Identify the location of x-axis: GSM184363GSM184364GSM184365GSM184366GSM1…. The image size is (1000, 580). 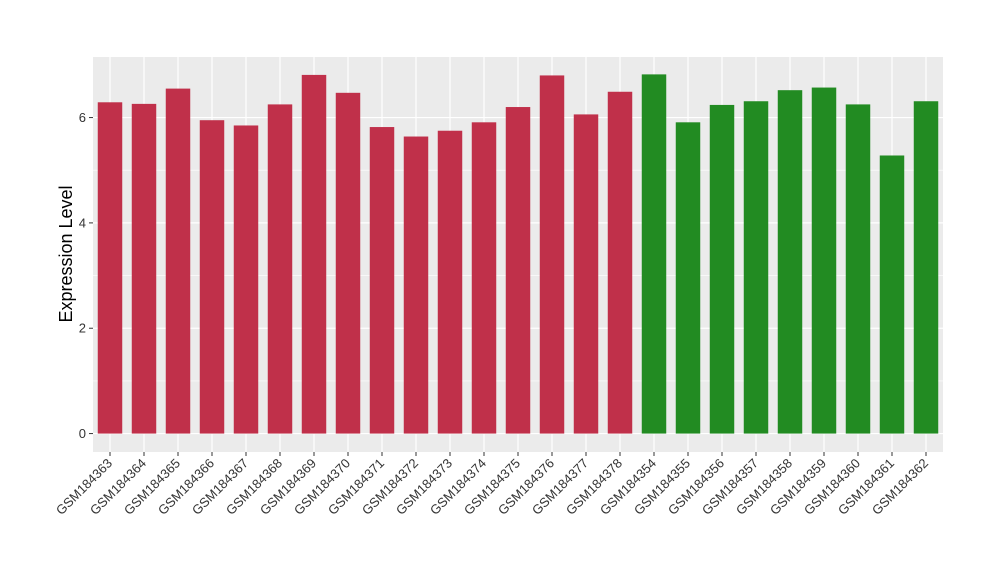
(492, 485).